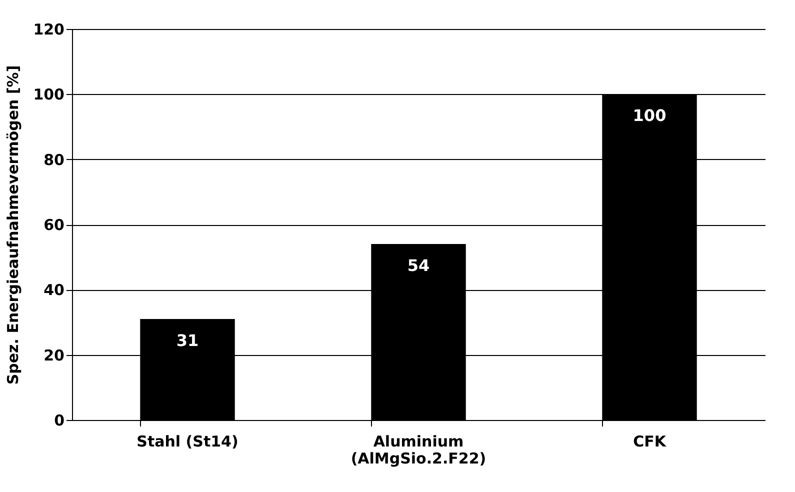  I want to click on data-label: 54, so click(418, 266).